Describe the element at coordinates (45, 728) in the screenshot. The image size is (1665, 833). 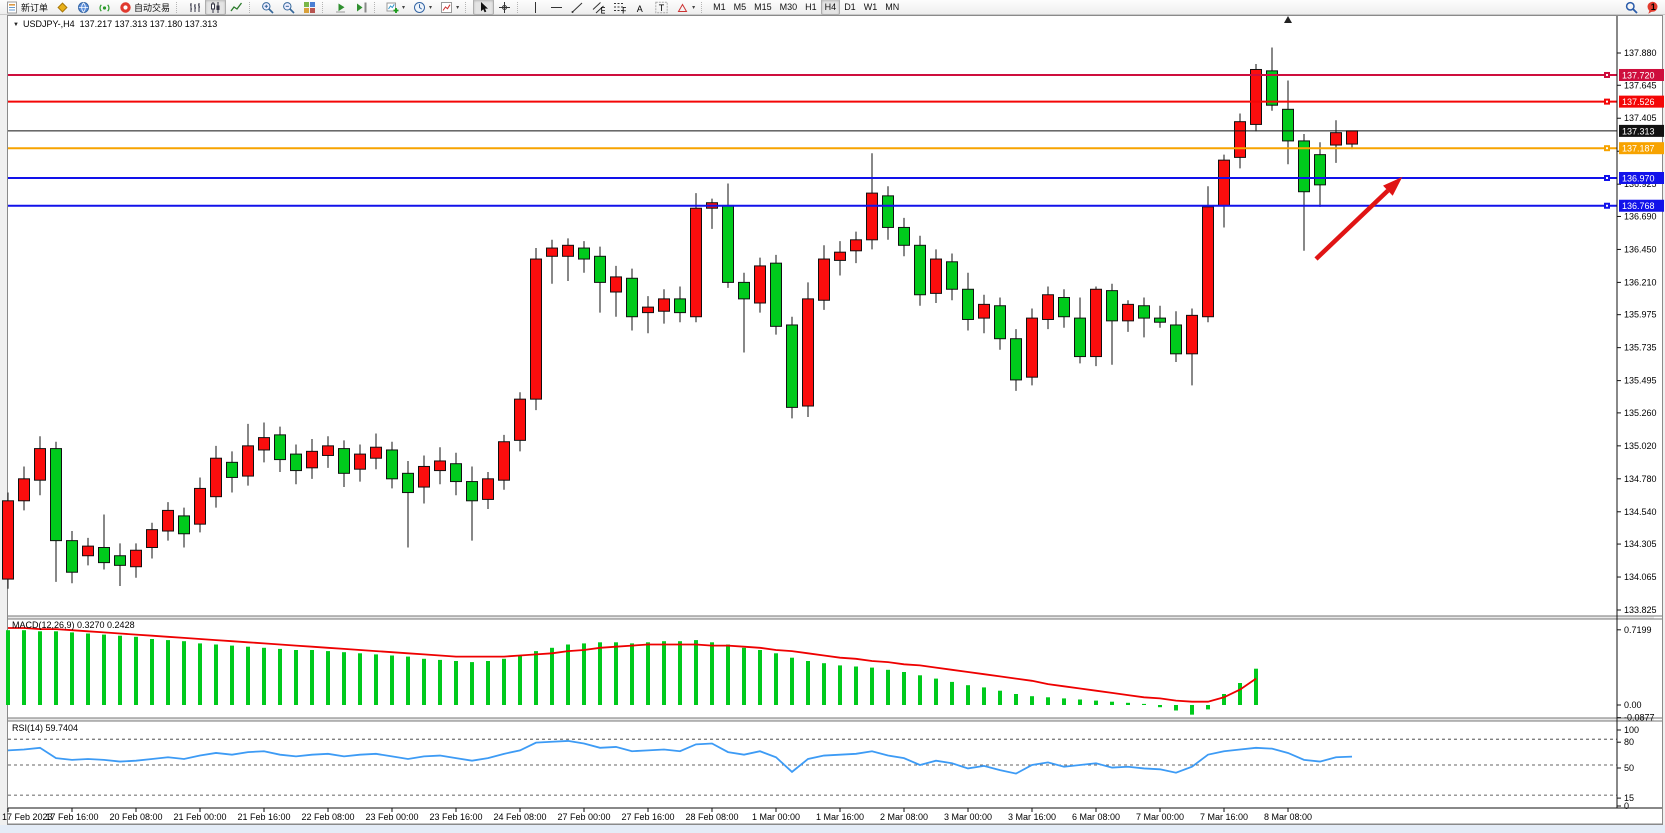
I see `rsi-indicator-label: RSI(14) 59.7404` at that location.